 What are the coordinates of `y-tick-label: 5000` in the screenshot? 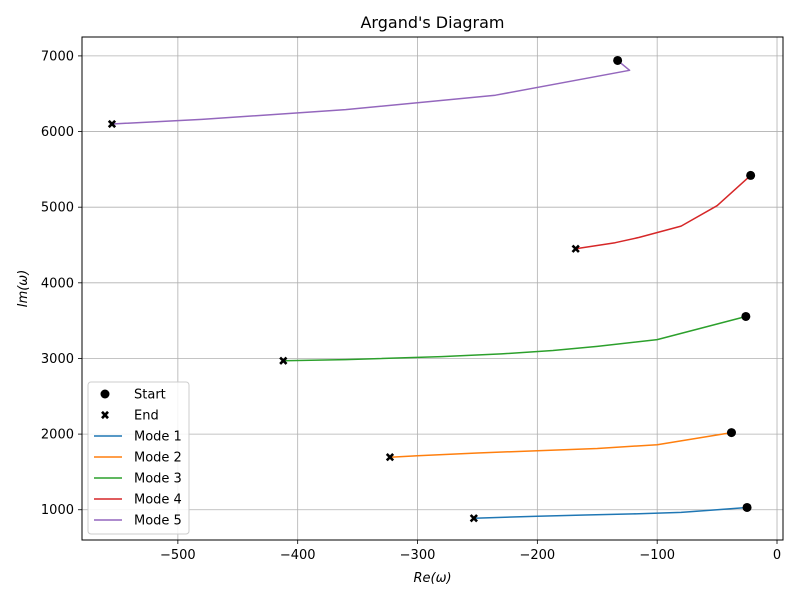 It's located at (57, 208).